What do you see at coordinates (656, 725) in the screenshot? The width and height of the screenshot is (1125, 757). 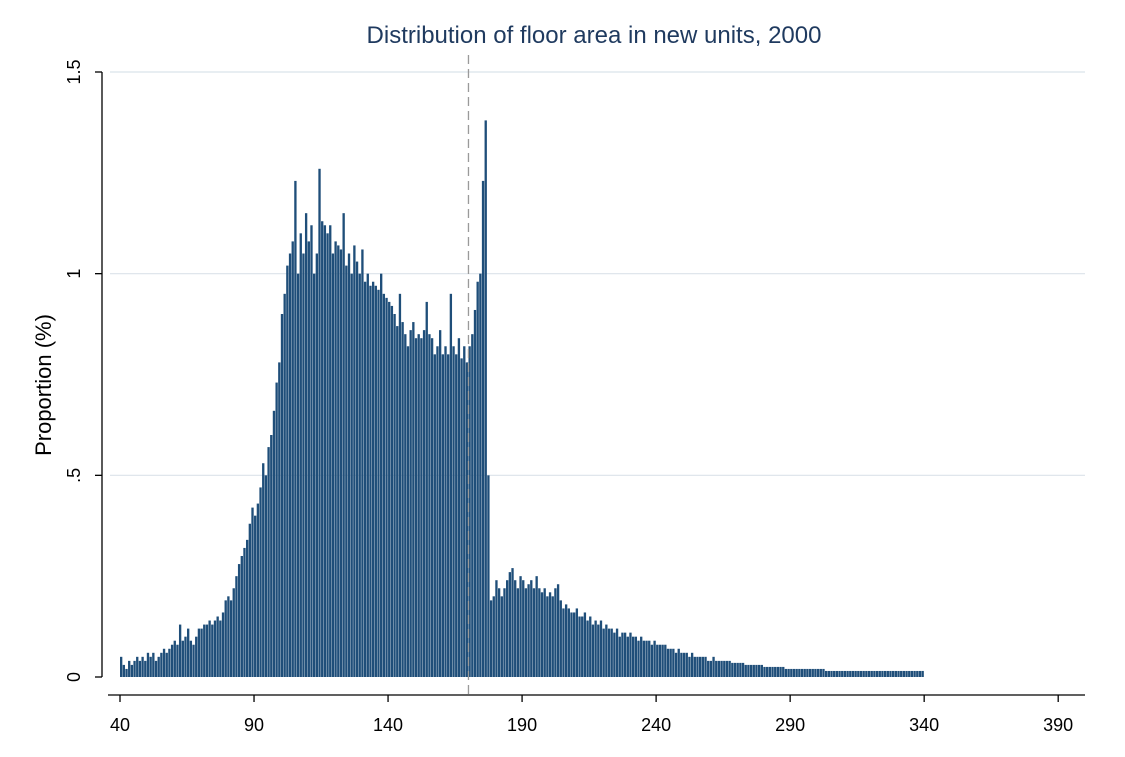 I see `x-tick-label: 240` at bounding box center [656, 725].